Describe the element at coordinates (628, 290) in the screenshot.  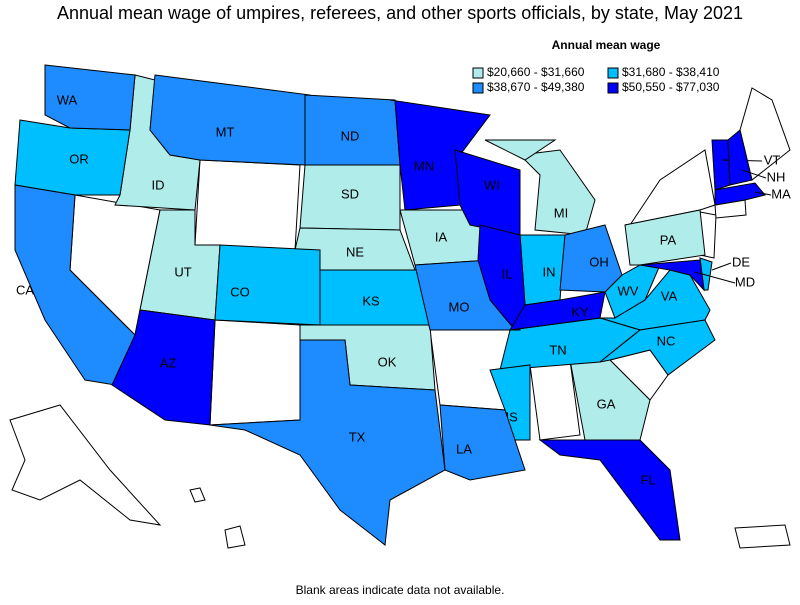
I see `state-label: WV` at that location.